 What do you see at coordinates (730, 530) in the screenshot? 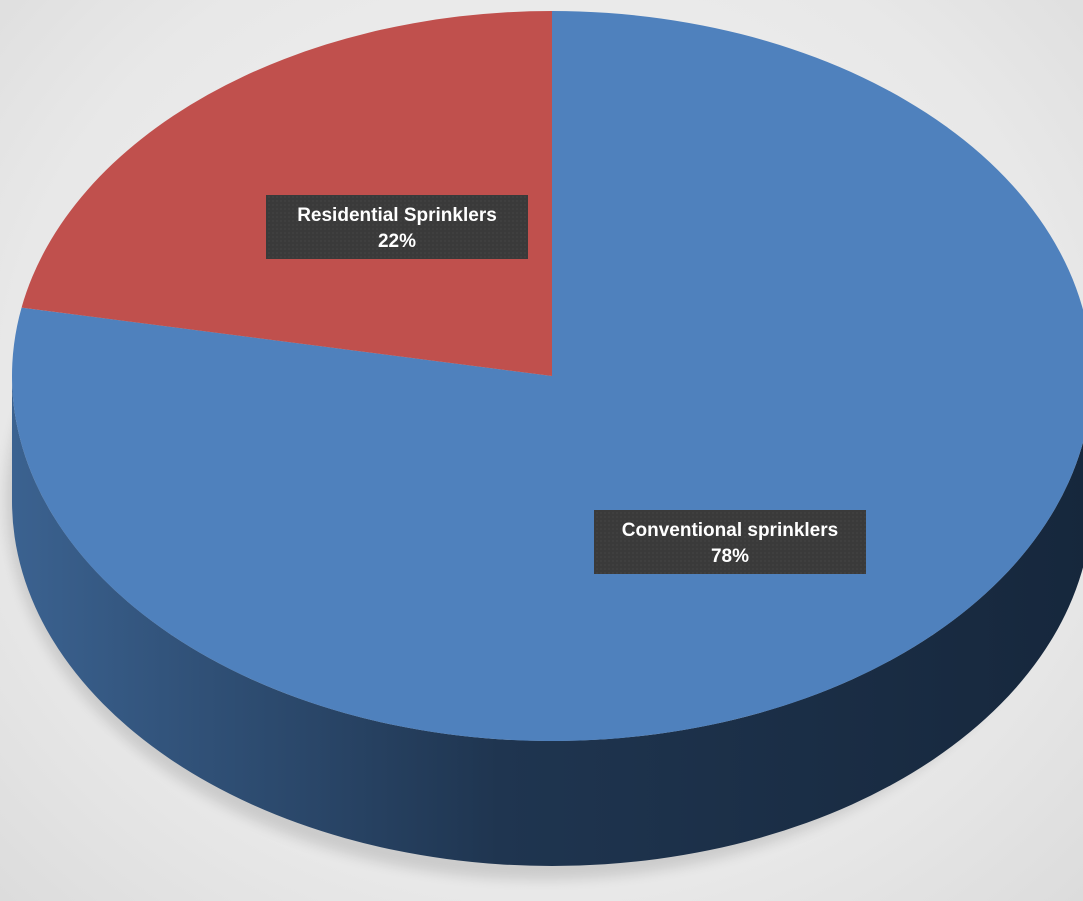
I see `data-label-category: Conventional sprinklers` at bounding box center [730, 530].